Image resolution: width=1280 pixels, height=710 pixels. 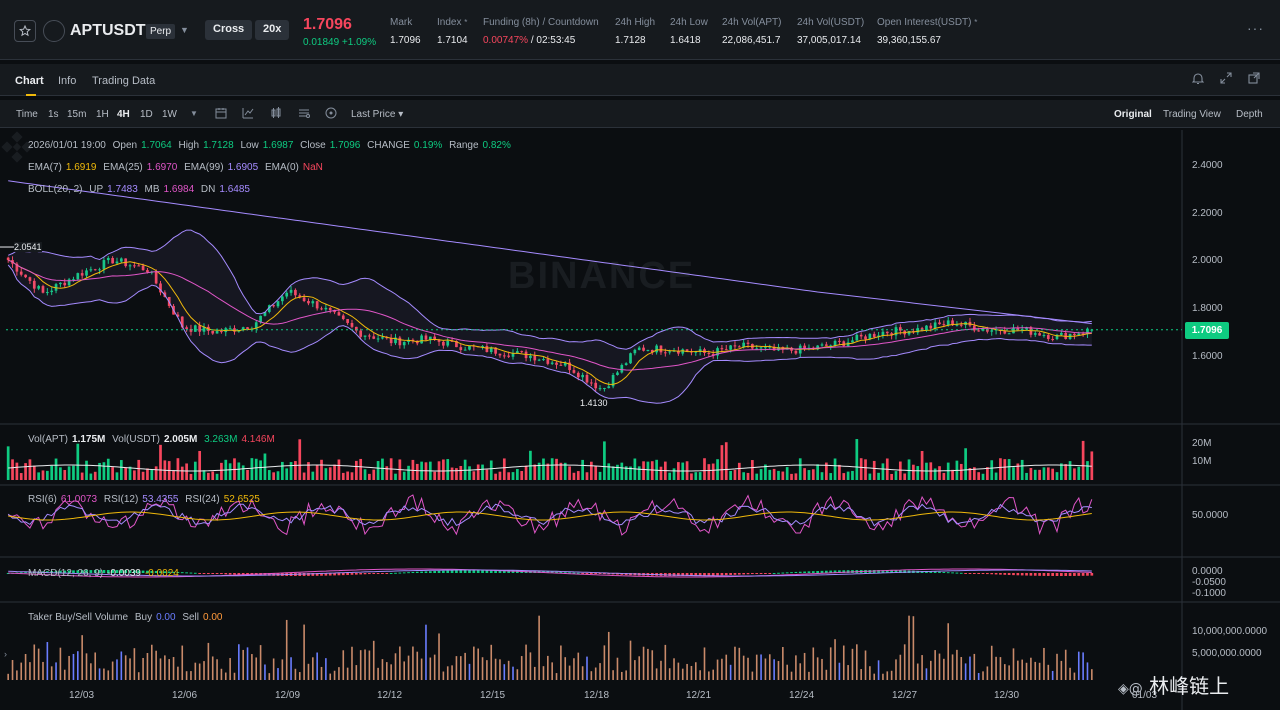 What do you see at coordinates (248, 114) in the screenshot?
I see `indicators-icon` at bounding box center [248, 114].